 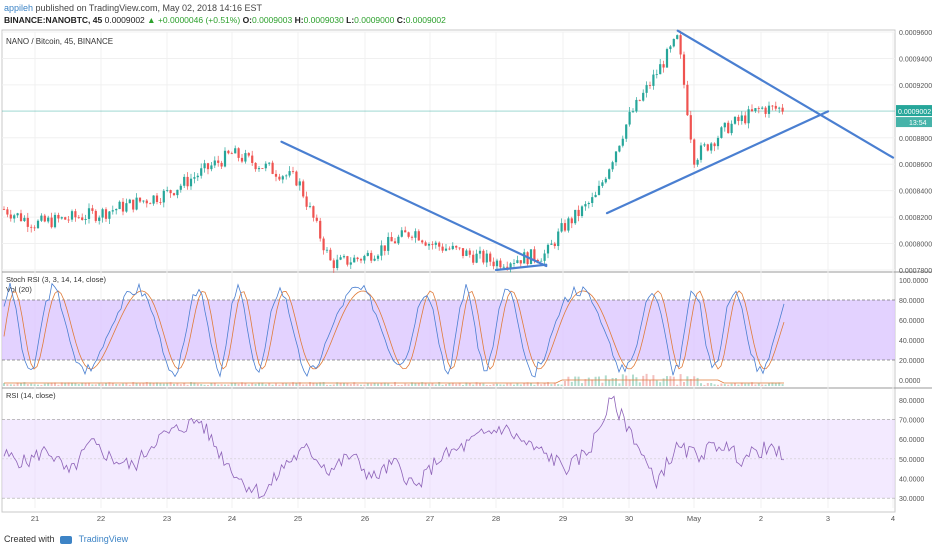 What do you see at coordinates (911, 401) in the screenshot?
I see `rsi-tick-label: 80.0000` at bounding box center [911, 401].